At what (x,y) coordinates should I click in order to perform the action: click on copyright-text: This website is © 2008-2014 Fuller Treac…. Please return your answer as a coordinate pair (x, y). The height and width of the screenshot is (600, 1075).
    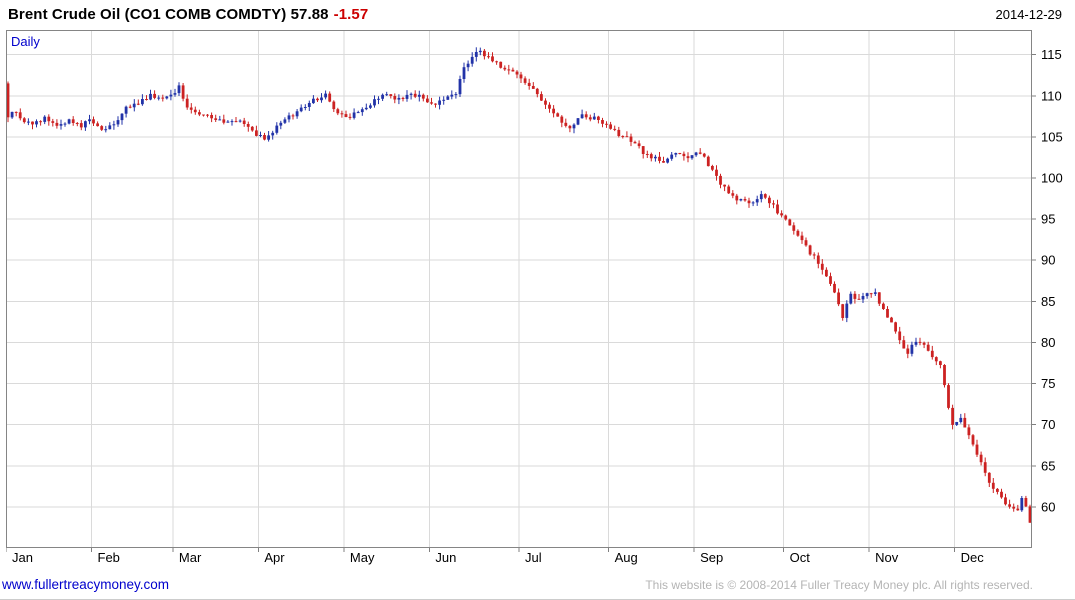
    Looking at the image, I should click on (839, 585).